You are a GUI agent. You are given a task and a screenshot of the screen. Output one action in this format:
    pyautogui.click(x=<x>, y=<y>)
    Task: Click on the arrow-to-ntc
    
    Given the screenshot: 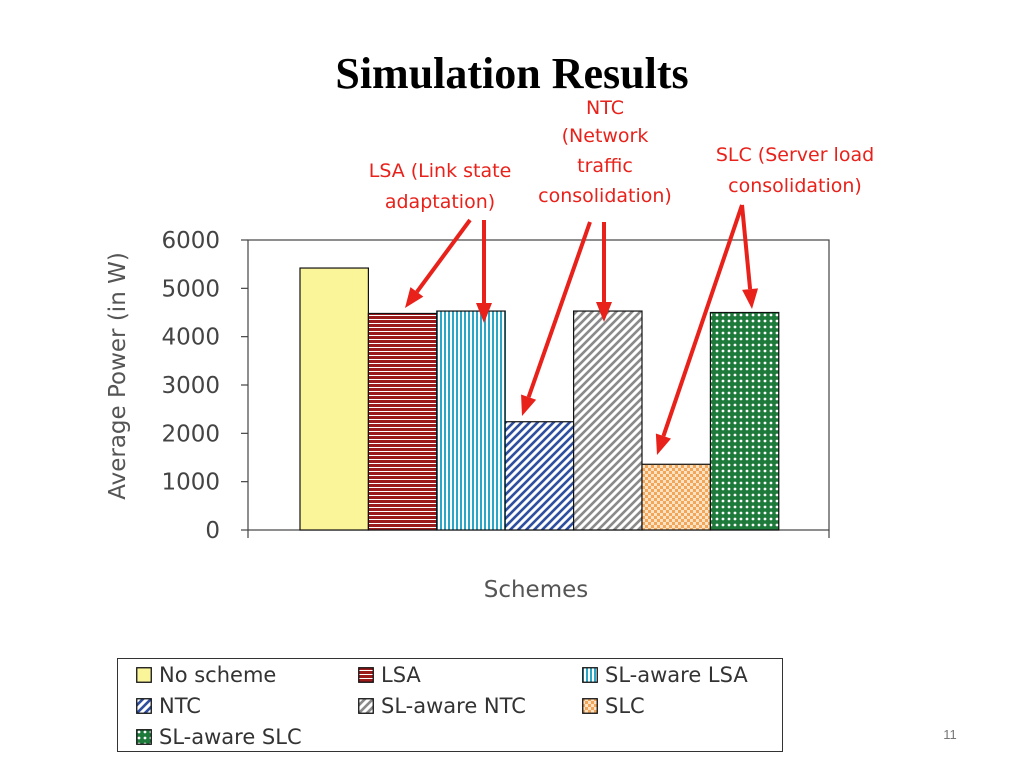 What is the action you would take?
    pyautogui.click(x=556, y=318)
    